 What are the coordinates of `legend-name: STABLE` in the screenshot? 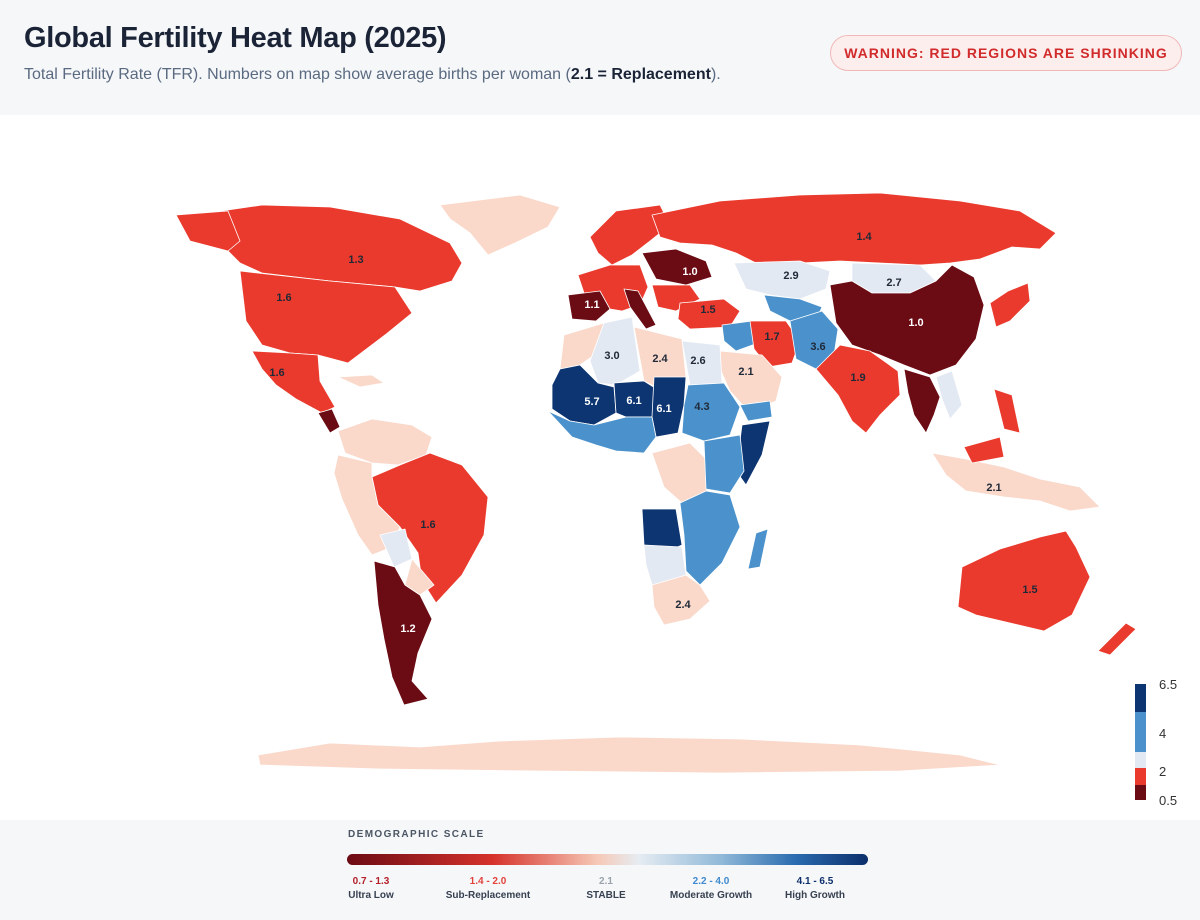 It's located at (606, 895).